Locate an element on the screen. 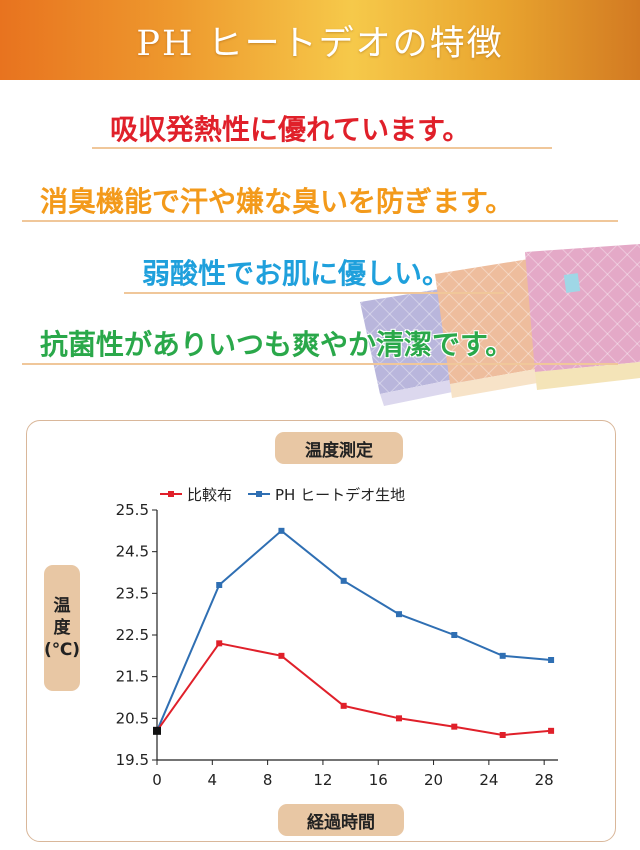 The width and height of the screenshot is (640, 850). feature-text: 弱酸性でお肌に優しい。 is located at coordinates (296, 273).